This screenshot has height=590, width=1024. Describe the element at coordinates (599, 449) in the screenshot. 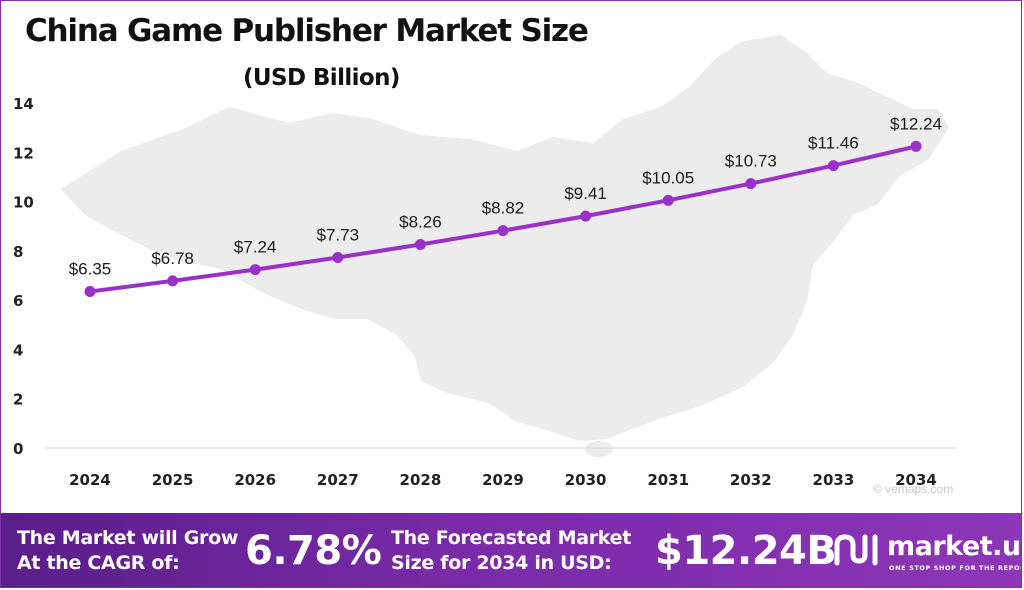

I see `hainan-island` at that location.